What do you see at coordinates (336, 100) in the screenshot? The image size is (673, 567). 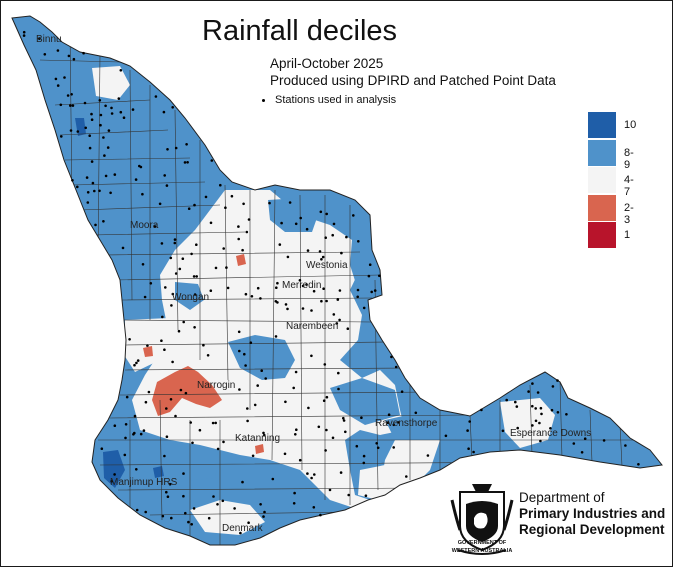 I see `stations-label: Stations used in analysis` at bounding box center [336, 100].